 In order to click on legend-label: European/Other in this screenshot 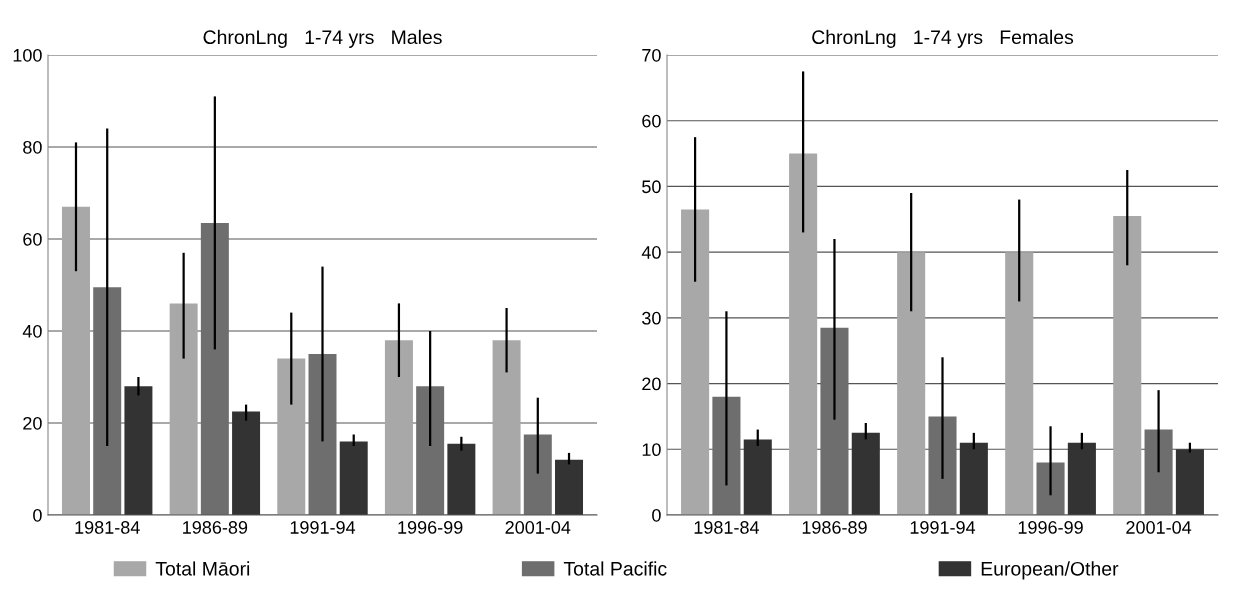, I will do `click(1050, 570)`.